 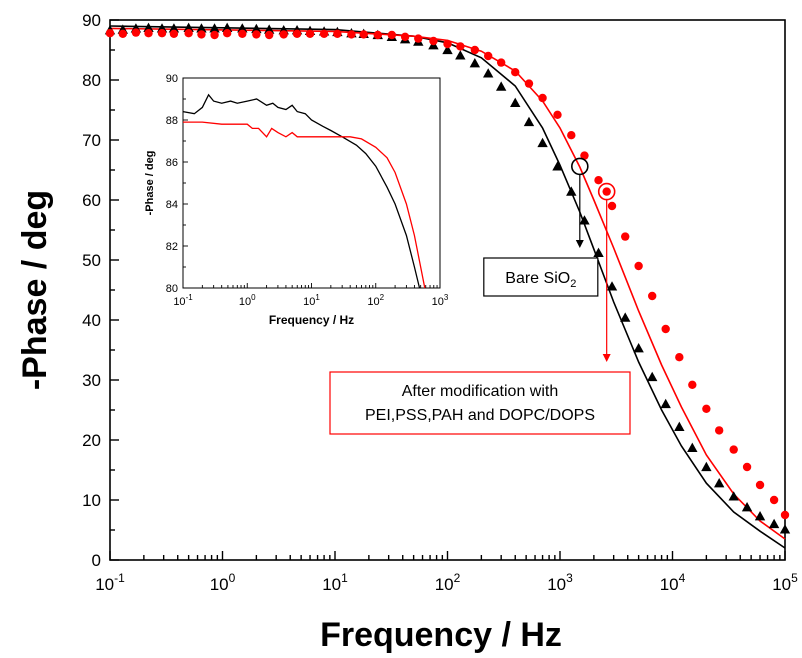 What do you see at coordinates (91, 260) in the screenshot?
I see `y-tick-label: 50` at bounding box center [91, 260].